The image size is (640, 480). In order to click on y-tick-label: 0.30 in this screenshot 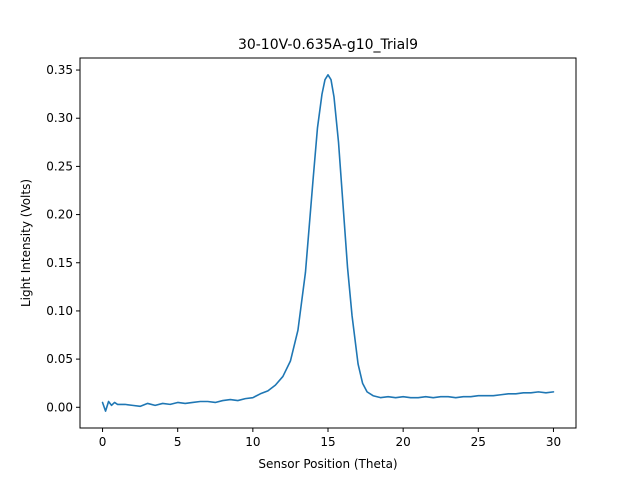, I will do `click(59, 118)`.